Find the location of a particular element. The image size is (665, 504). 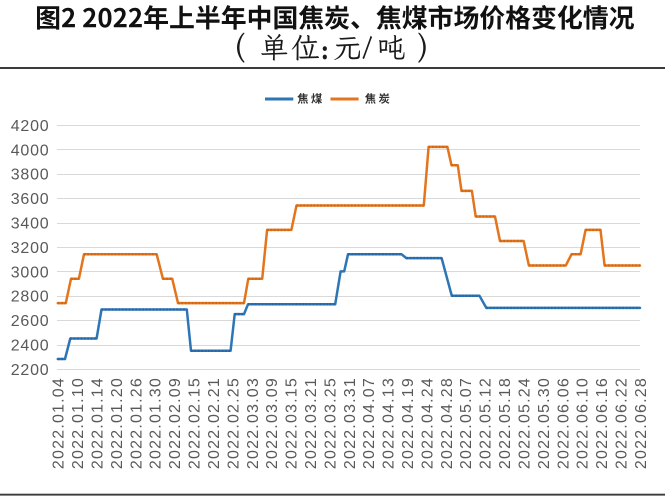

svg-text: 2022.05.24 is located at coordinates (524, 423).